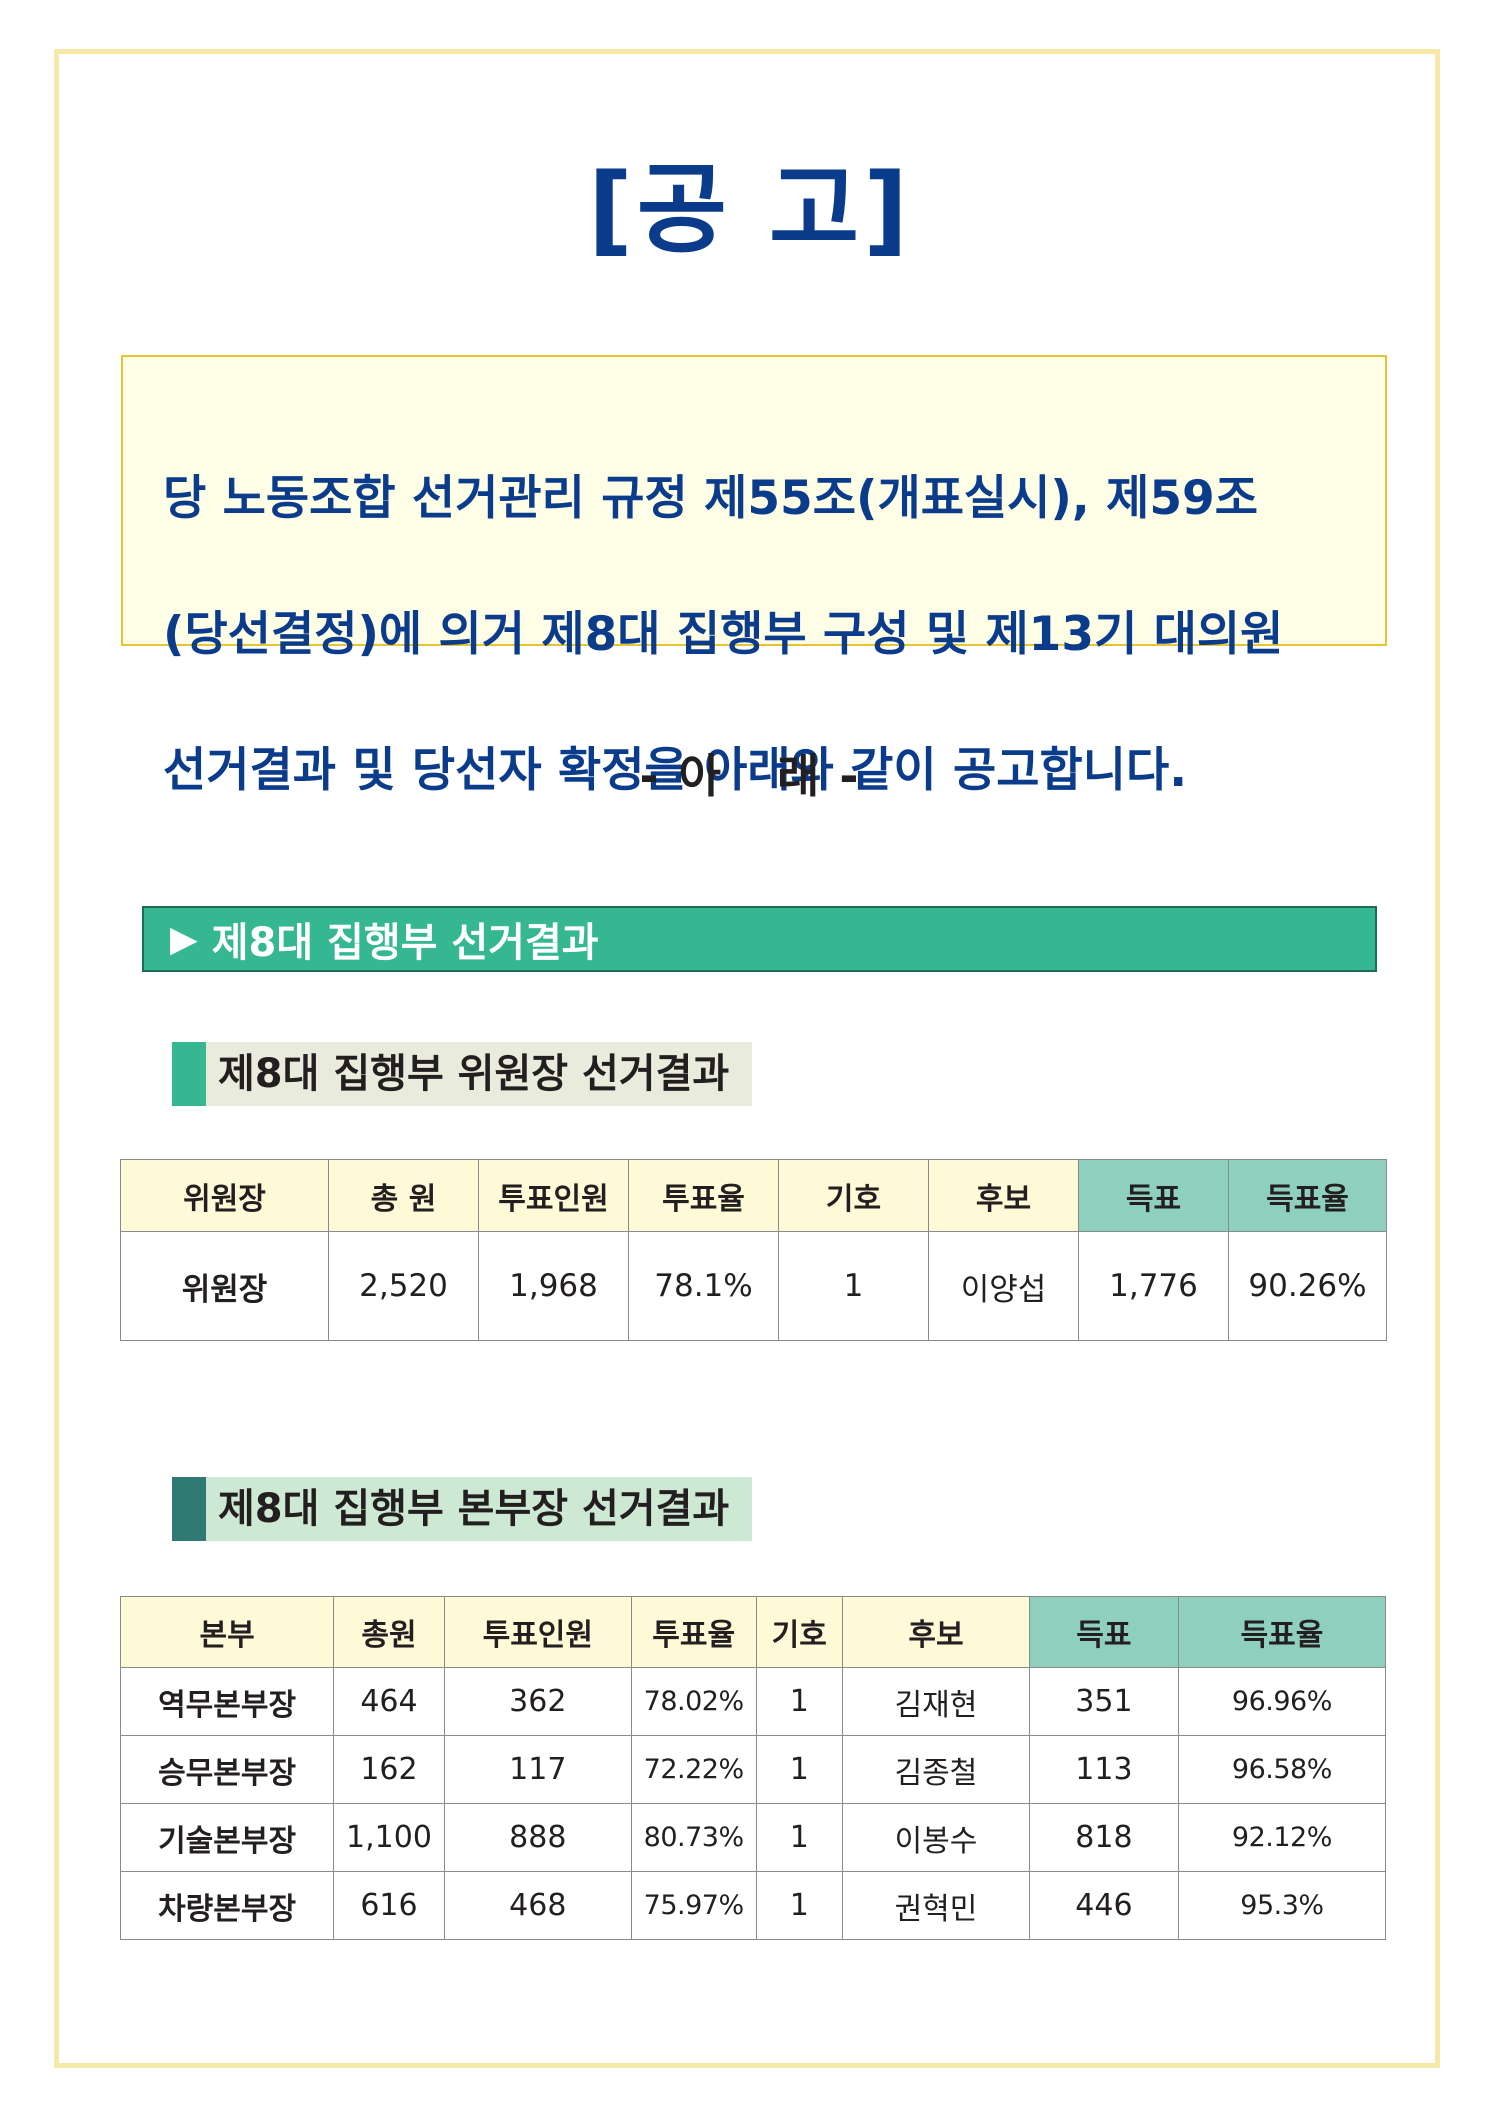 This screenshot has height=2121, width=1500. Describe the element at coordinates (403, 1286) in the screenshot. I see `table-cell: 2,520` at that location.